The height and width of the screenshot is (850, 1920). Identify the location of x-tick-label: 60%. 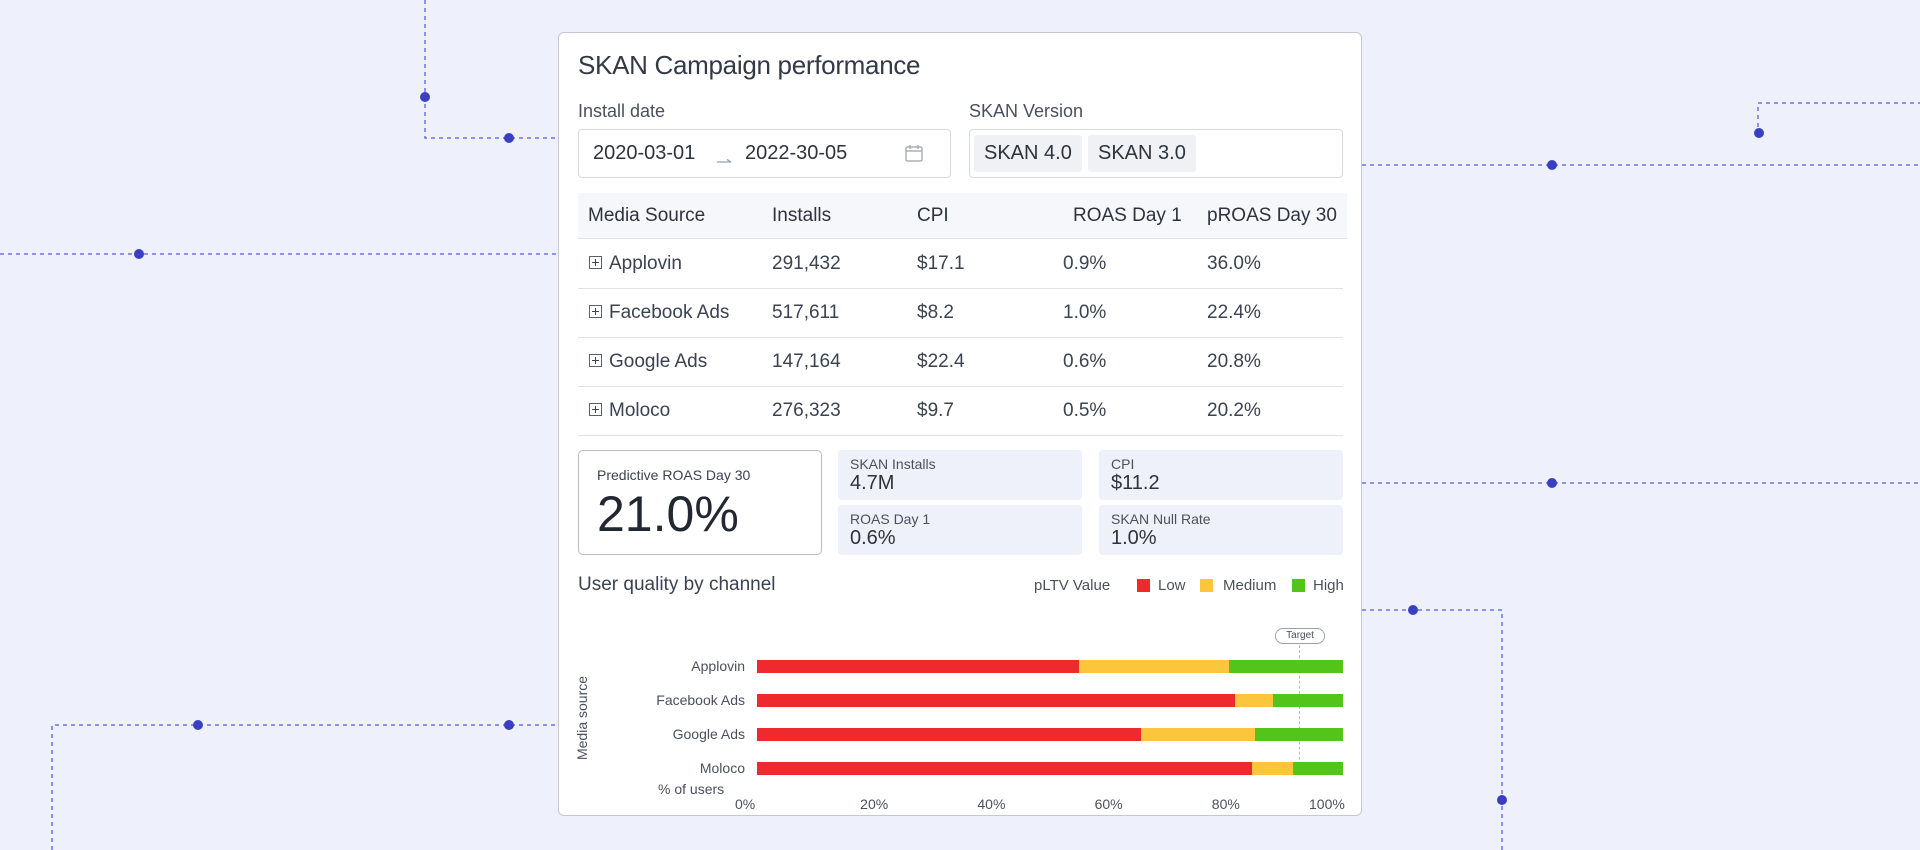
(1108, 804).